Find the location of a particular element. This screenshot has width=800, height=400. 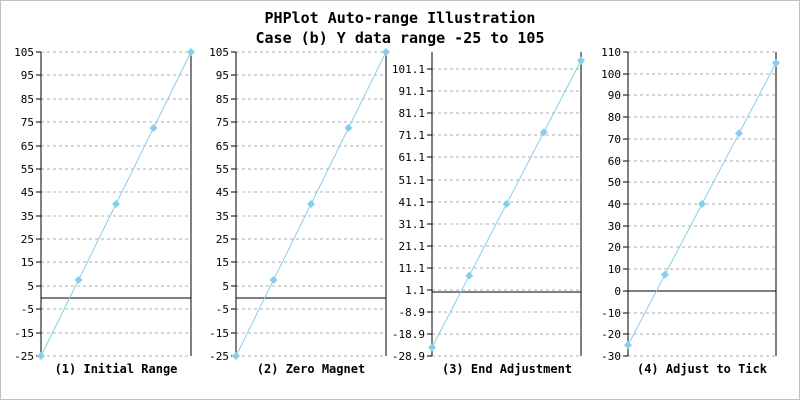

y-tick-label: 30 is located at coordinates (614, 226).